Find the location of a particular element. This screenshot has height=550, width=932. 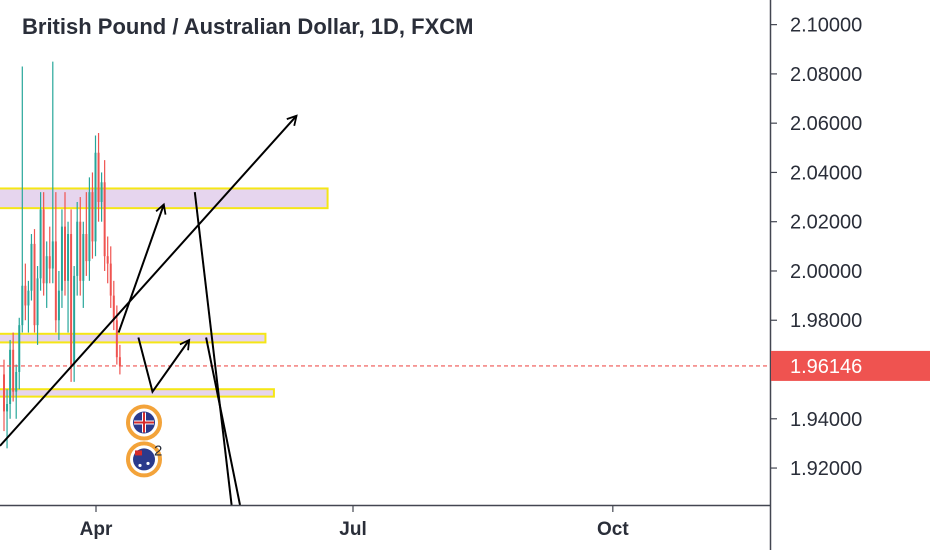

y-tick-label: 1.92000 is located at coordinates (826, 469).